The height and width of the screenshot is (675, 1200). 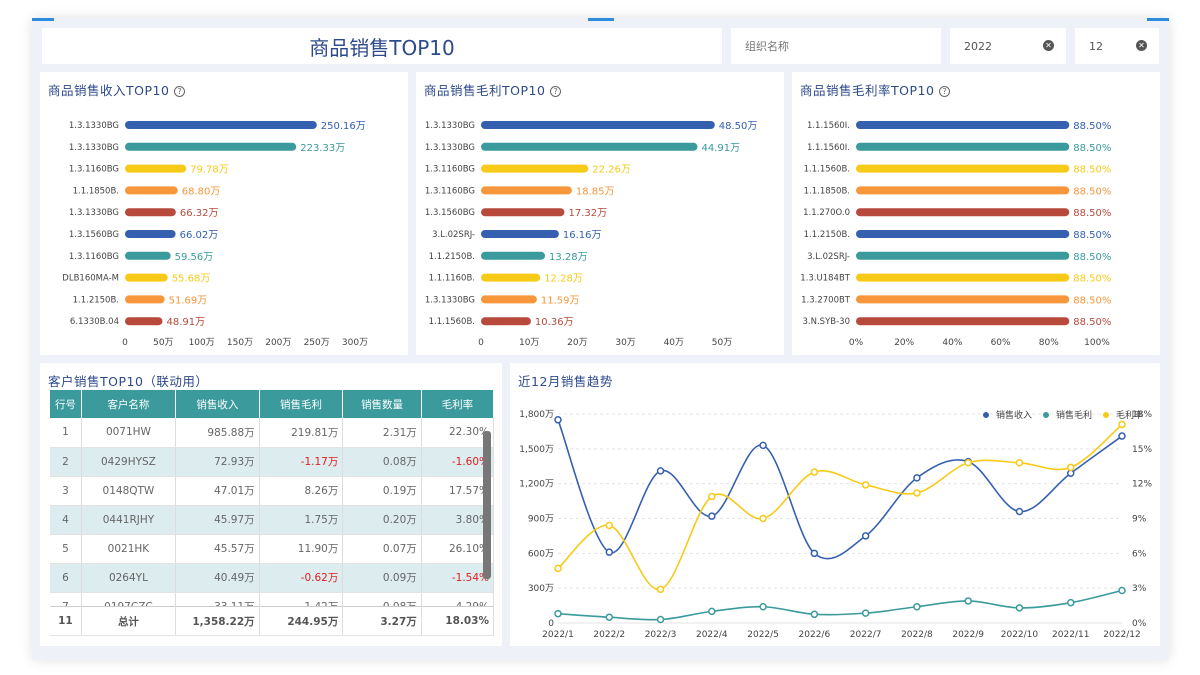 What do you see at coordinates (827, 170) in the screenshot?
I see `bar-category-label: 1.1.1560B.` at bounding box center [827, 170].